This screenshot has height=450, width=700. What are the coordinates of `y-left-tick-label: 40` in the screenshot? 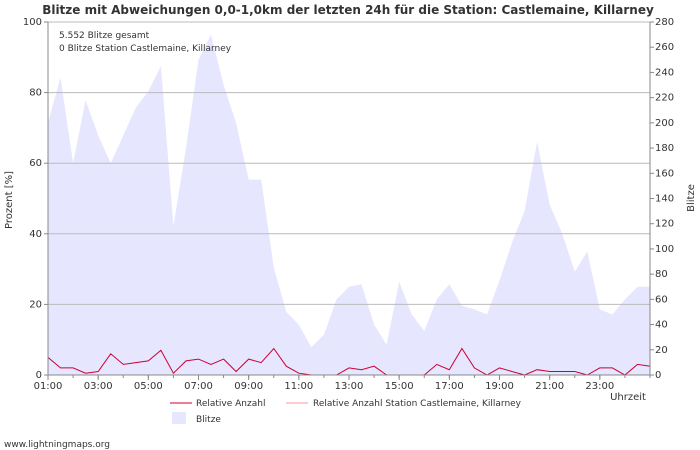 It's located at (35, 234).